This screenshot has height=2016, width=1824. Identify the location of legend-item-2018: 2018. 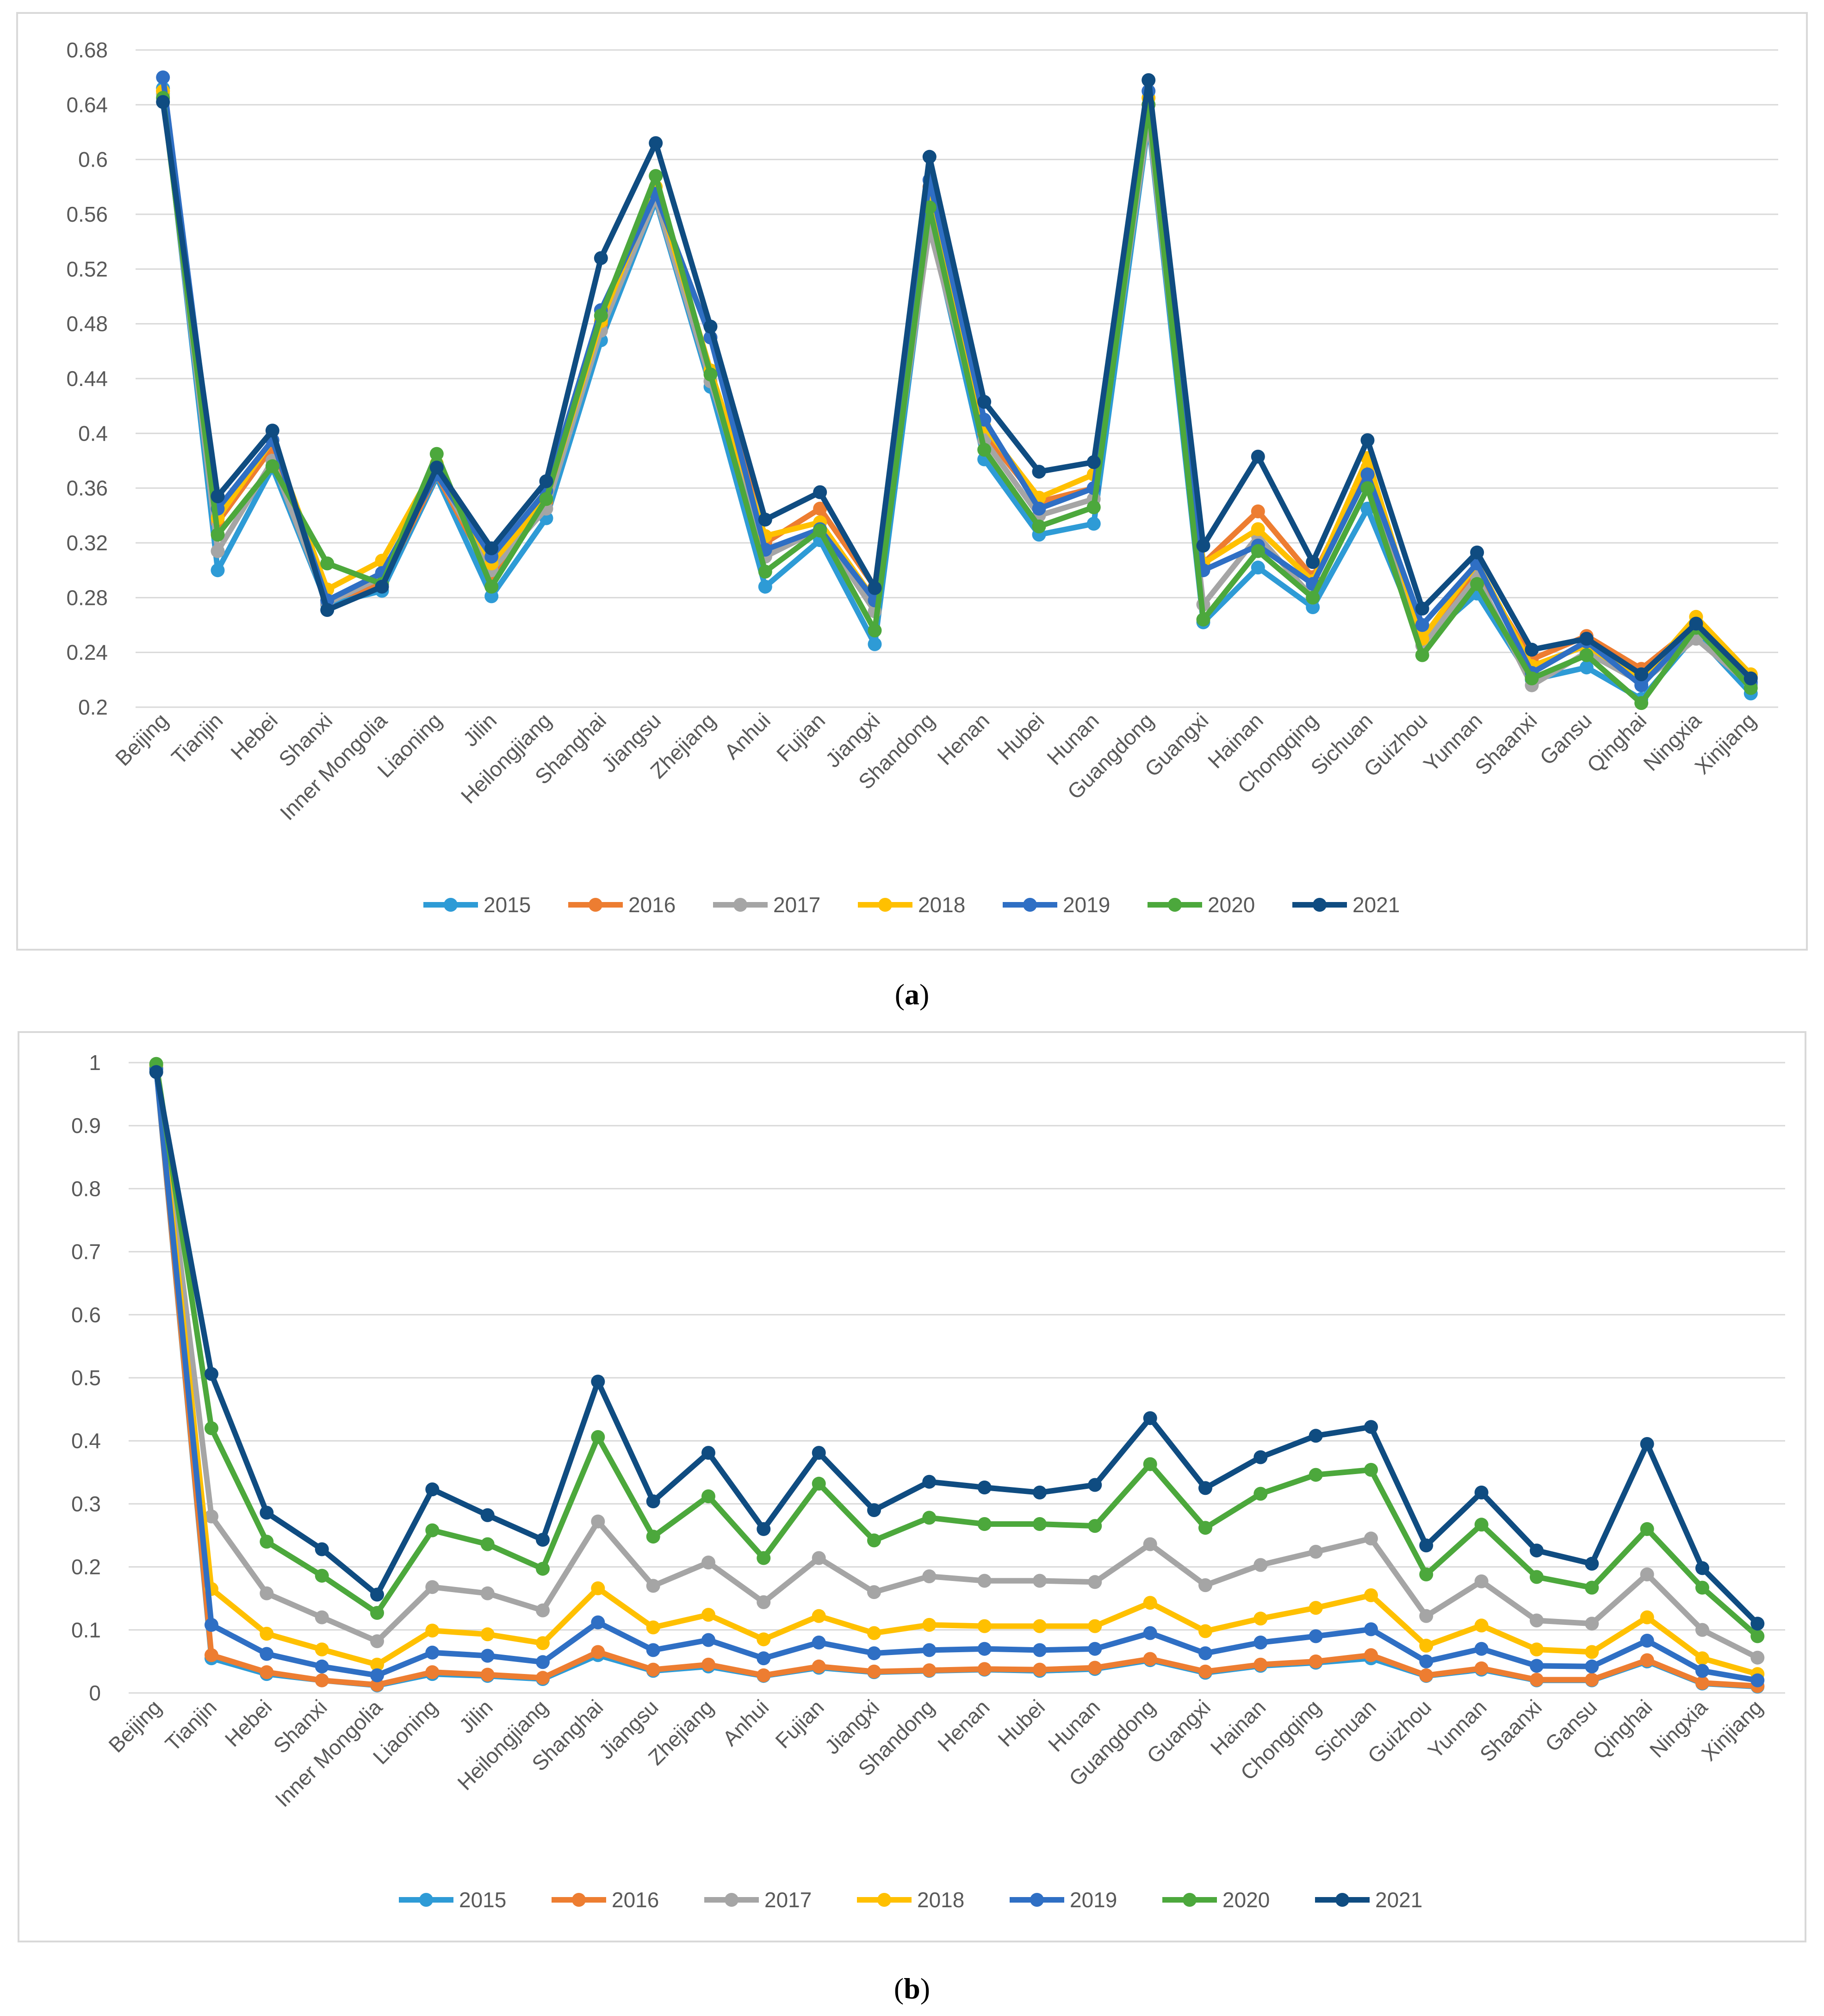
(910, 1900).